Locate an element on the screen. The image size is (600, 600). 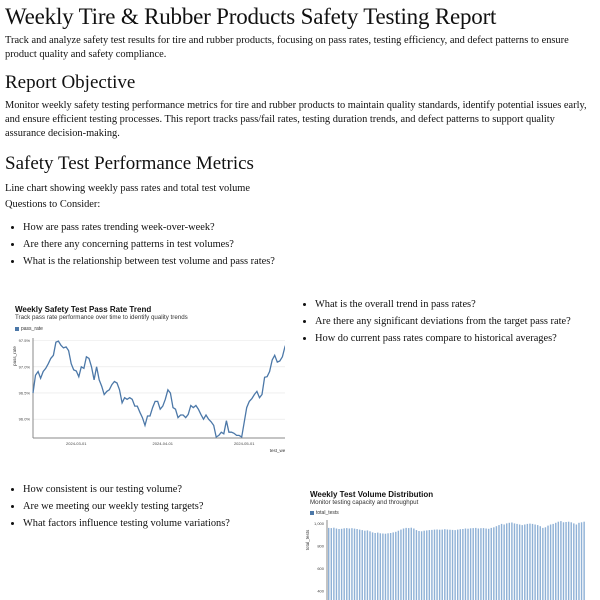
x-axis-label: test_week is located at coordinates (277, 450).